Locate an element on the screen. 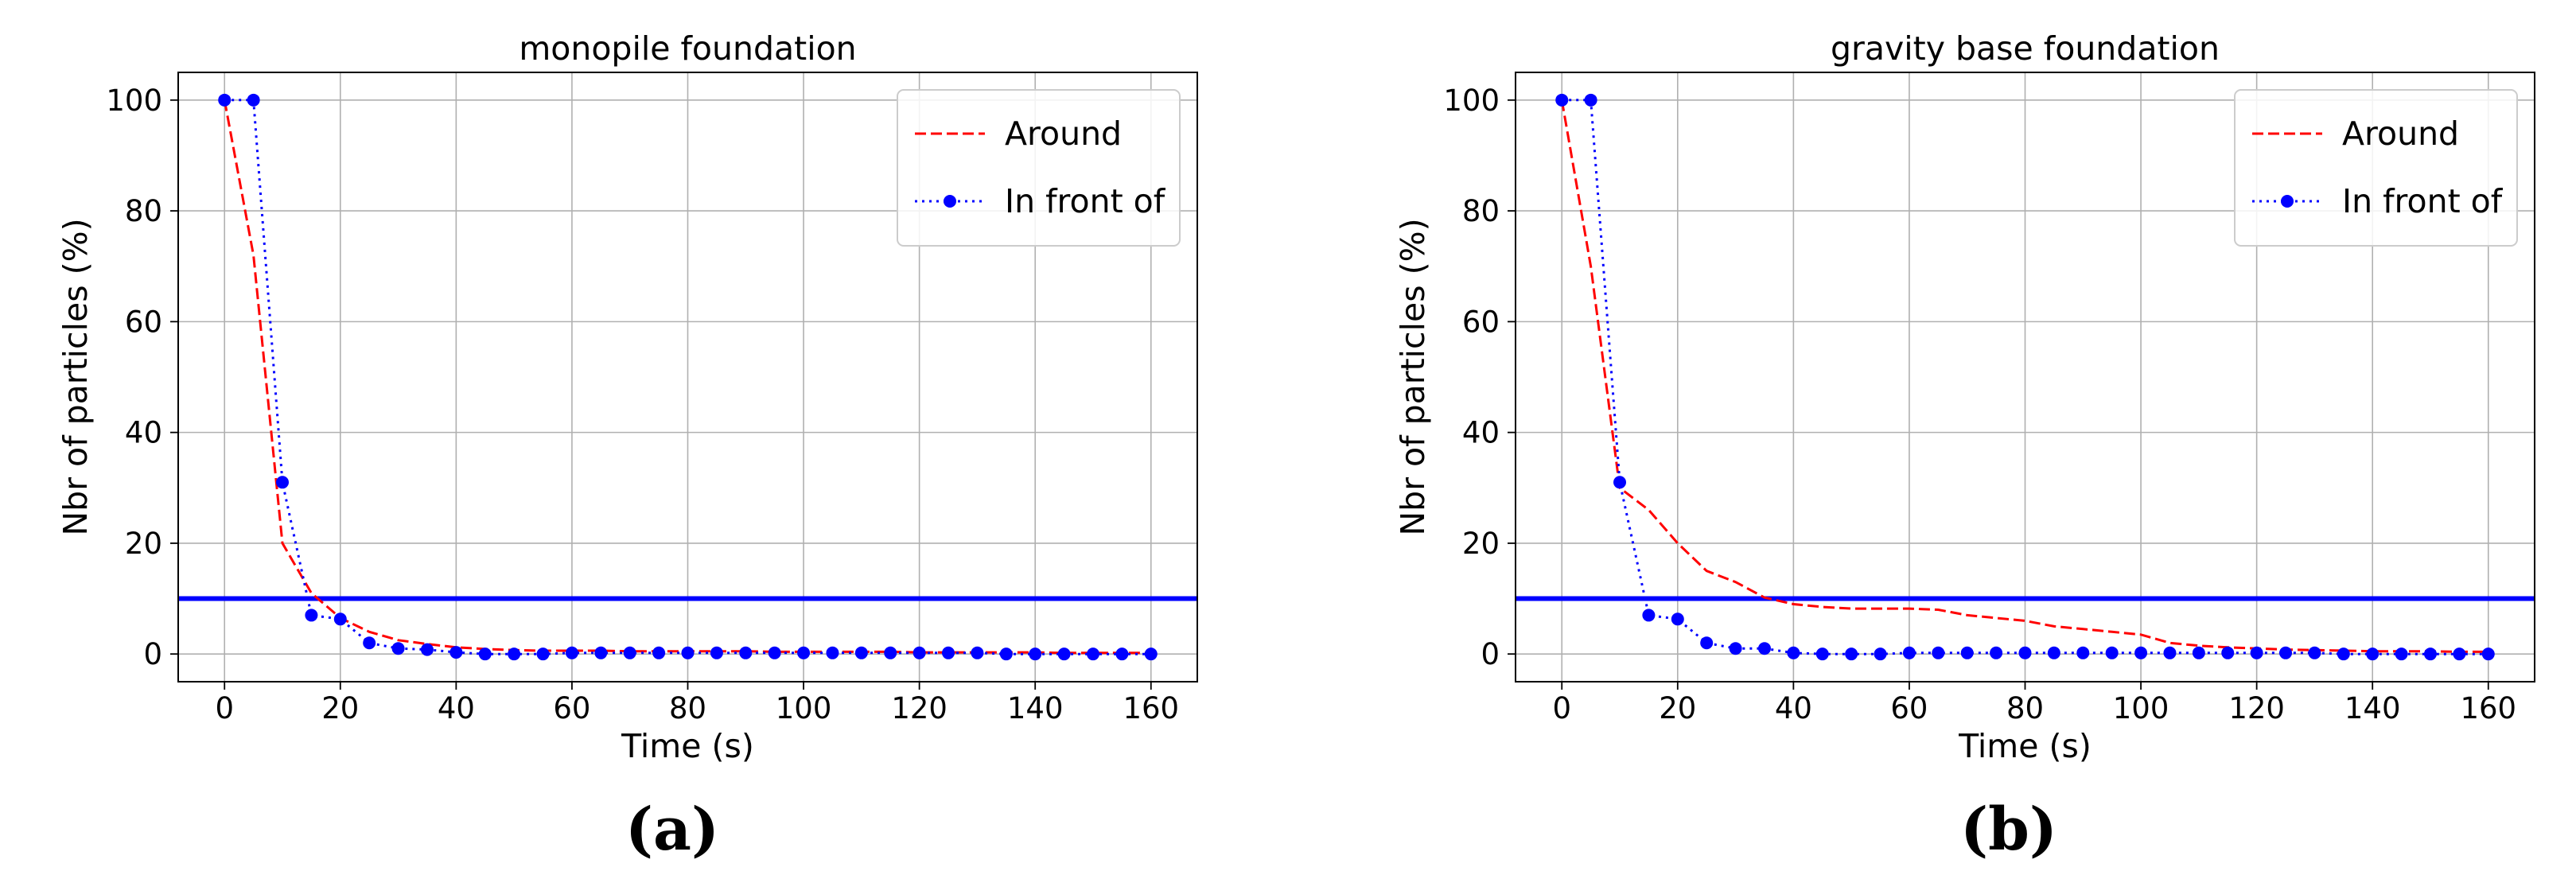 The image size is (2576, 875). legend-label: Around is located at coordinates (1063, 134).